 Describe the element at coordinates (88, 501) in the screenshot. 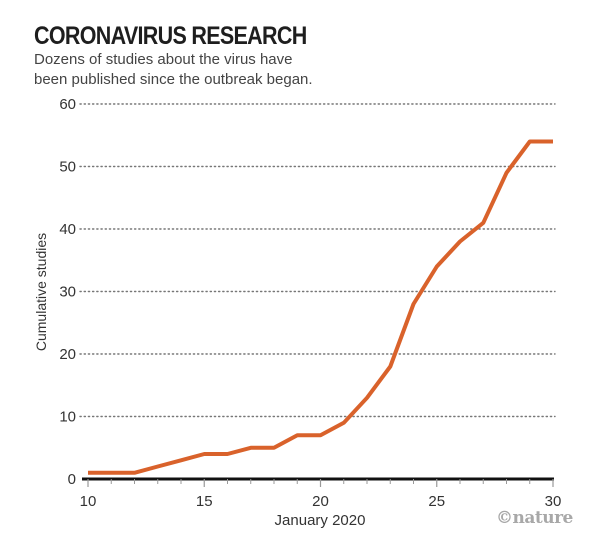

I see `x-tick-label-10: 10` at that location.